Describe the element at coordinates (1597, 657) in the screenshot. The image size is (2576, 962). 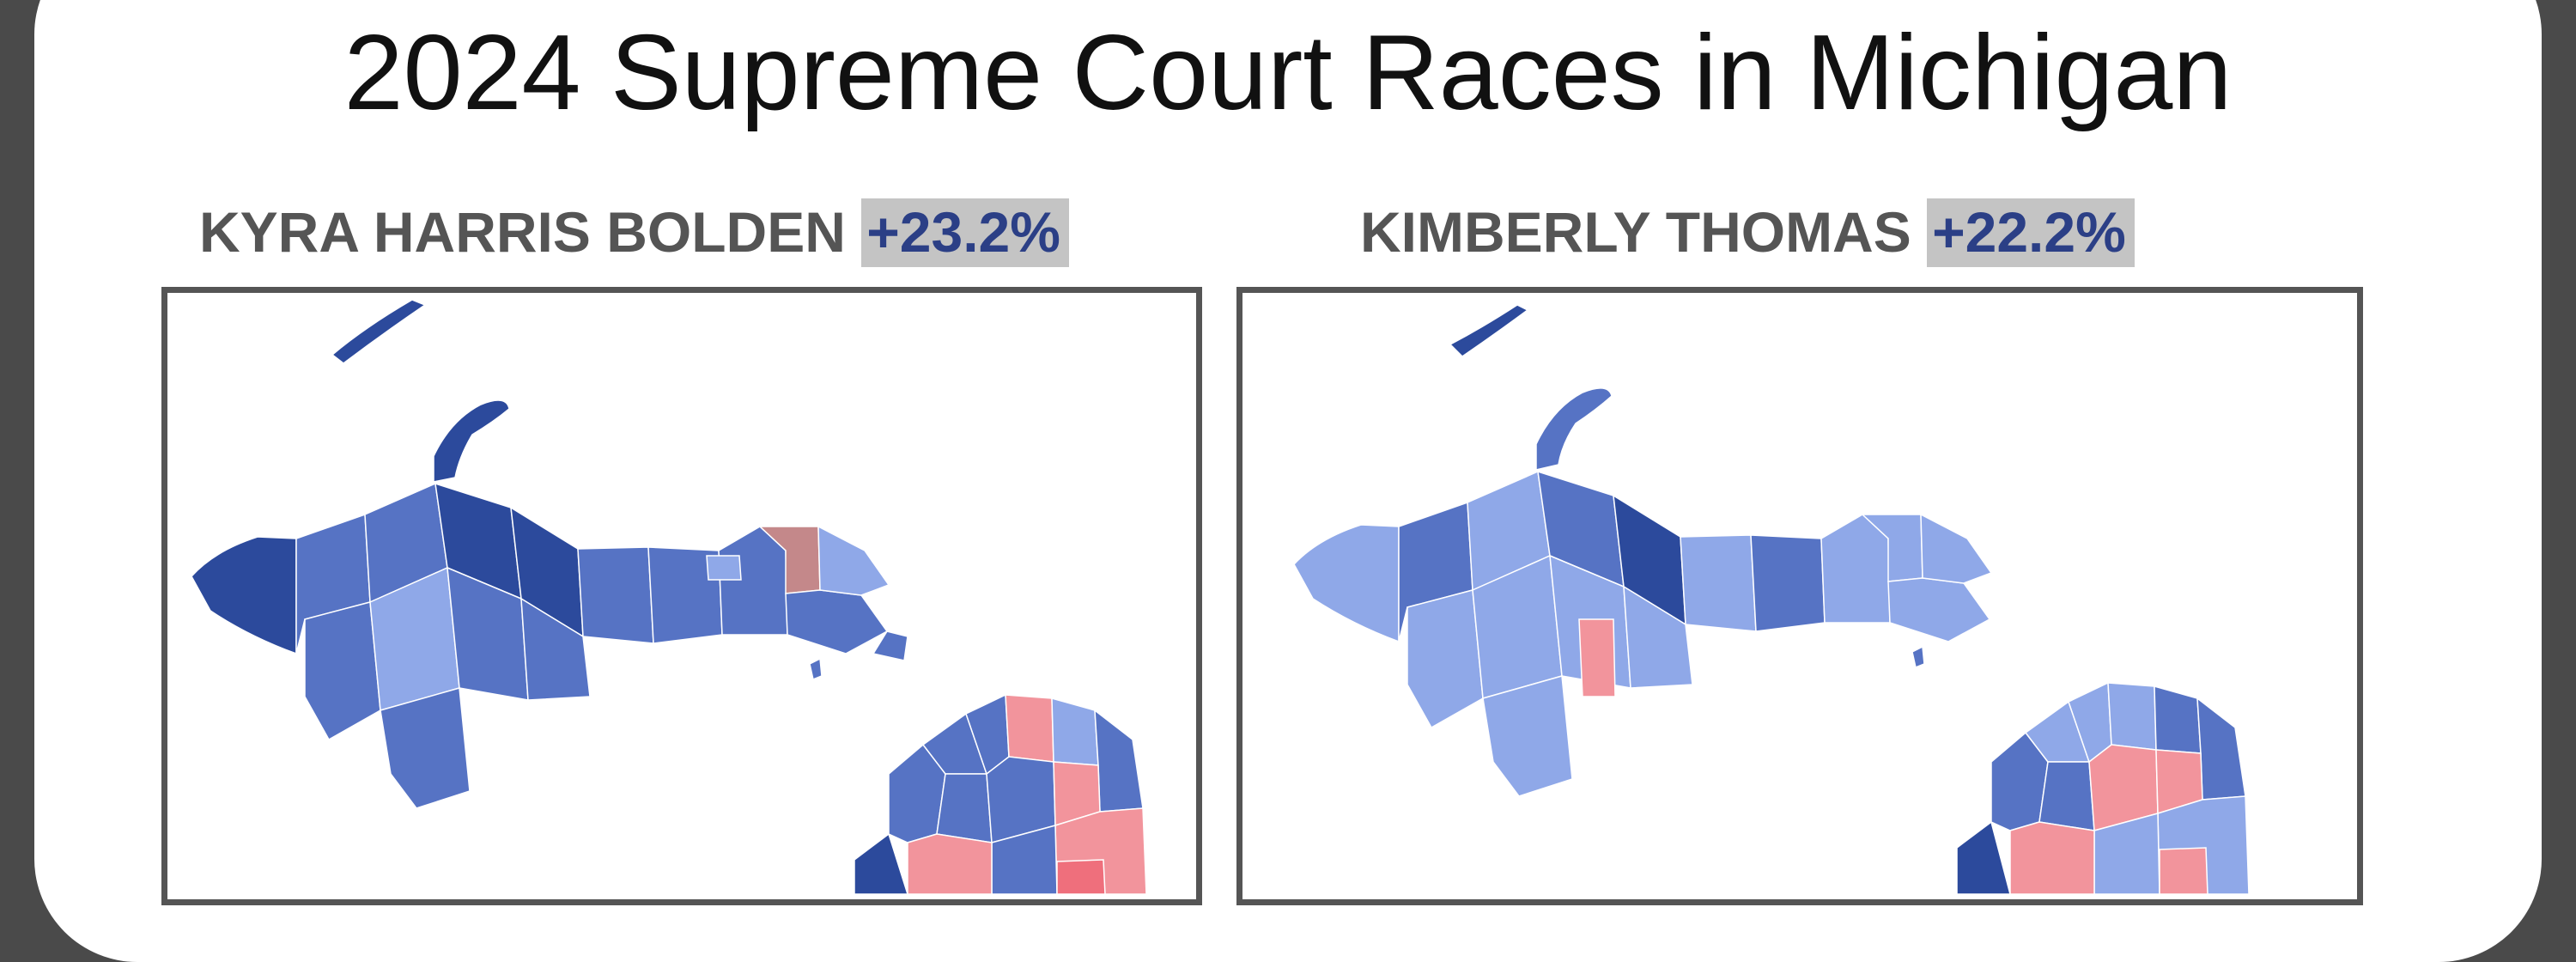
I see `county-up-10b` at that location.